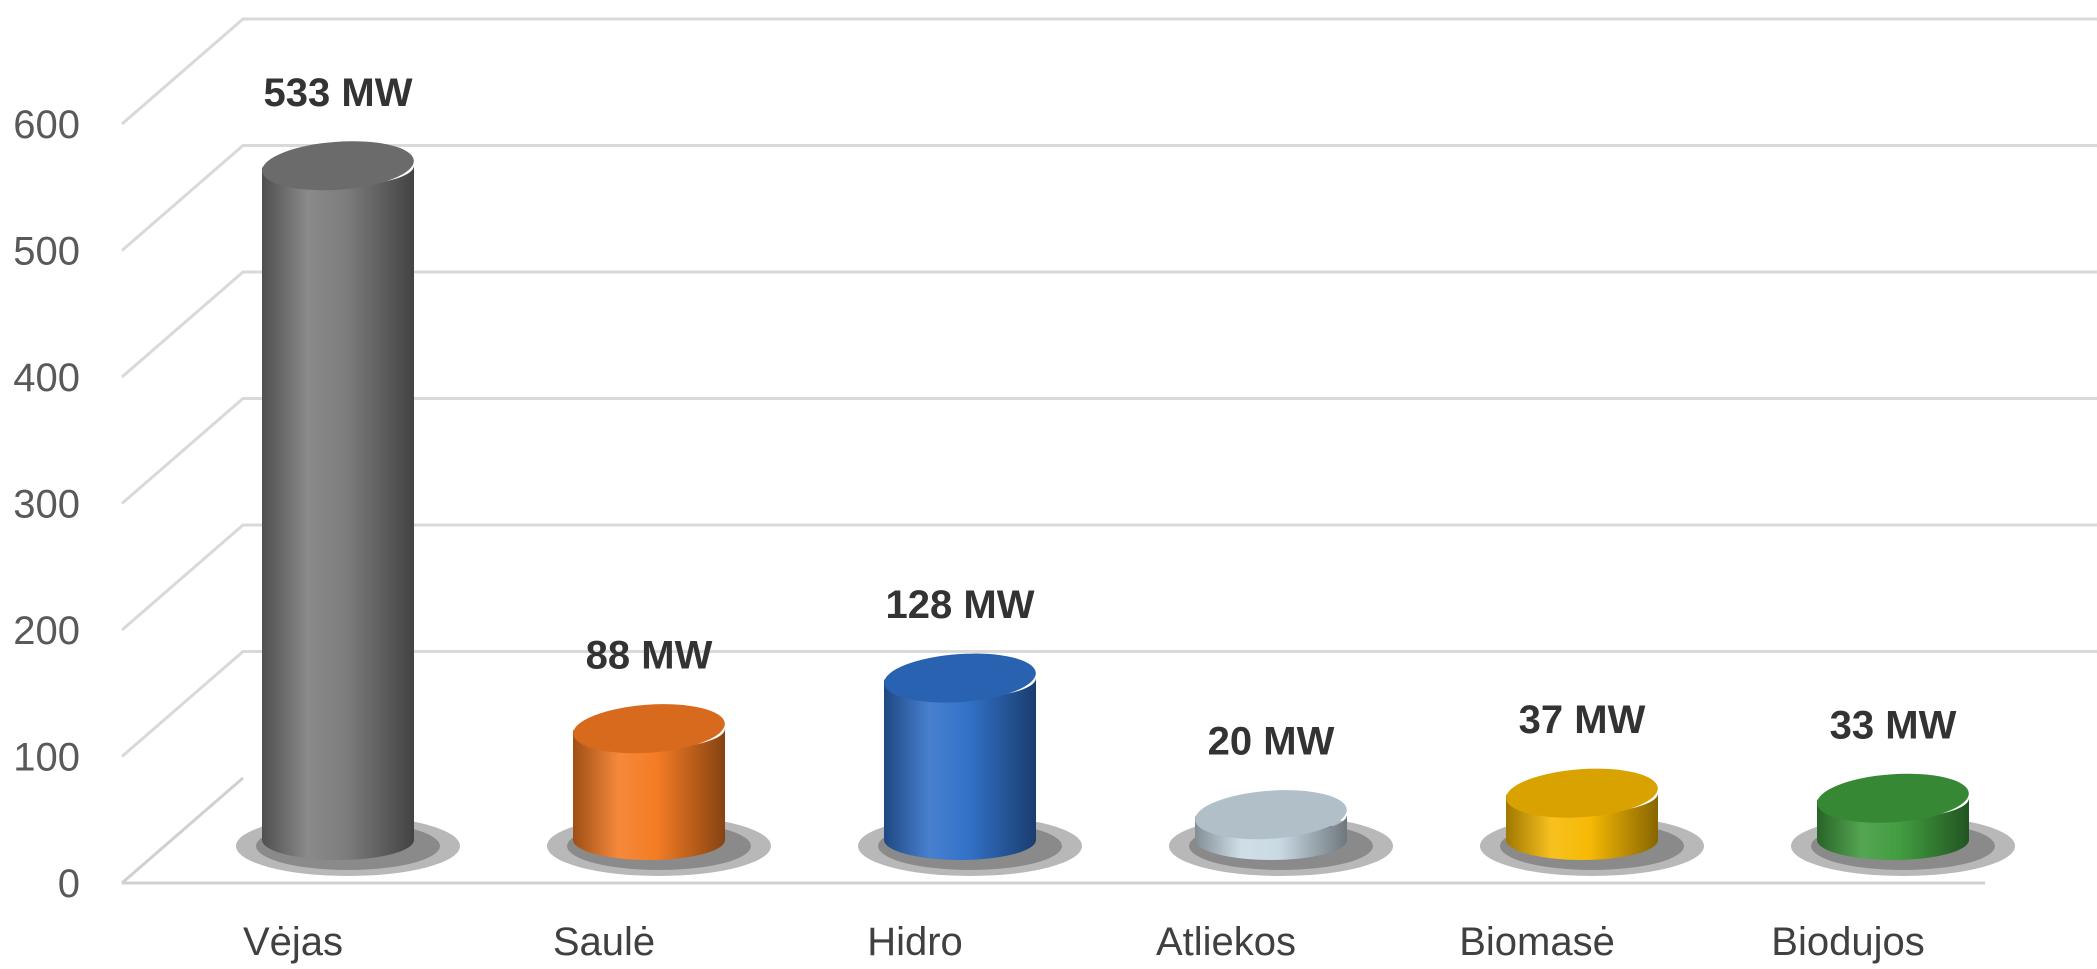  I want to click on y-axis: 0 100 200 300 400 500 600, so click(46, 504).